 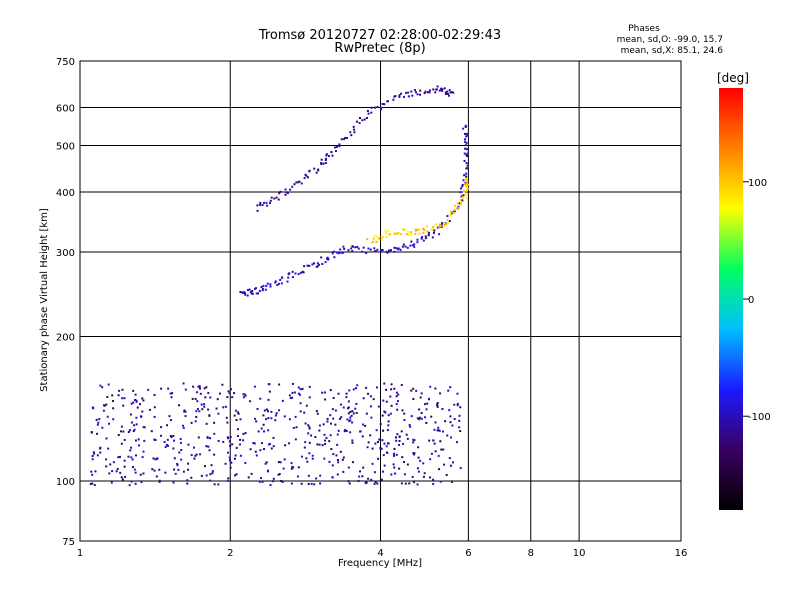 I want to click on phases-box-title: Phases, so click(x=644, y=29).